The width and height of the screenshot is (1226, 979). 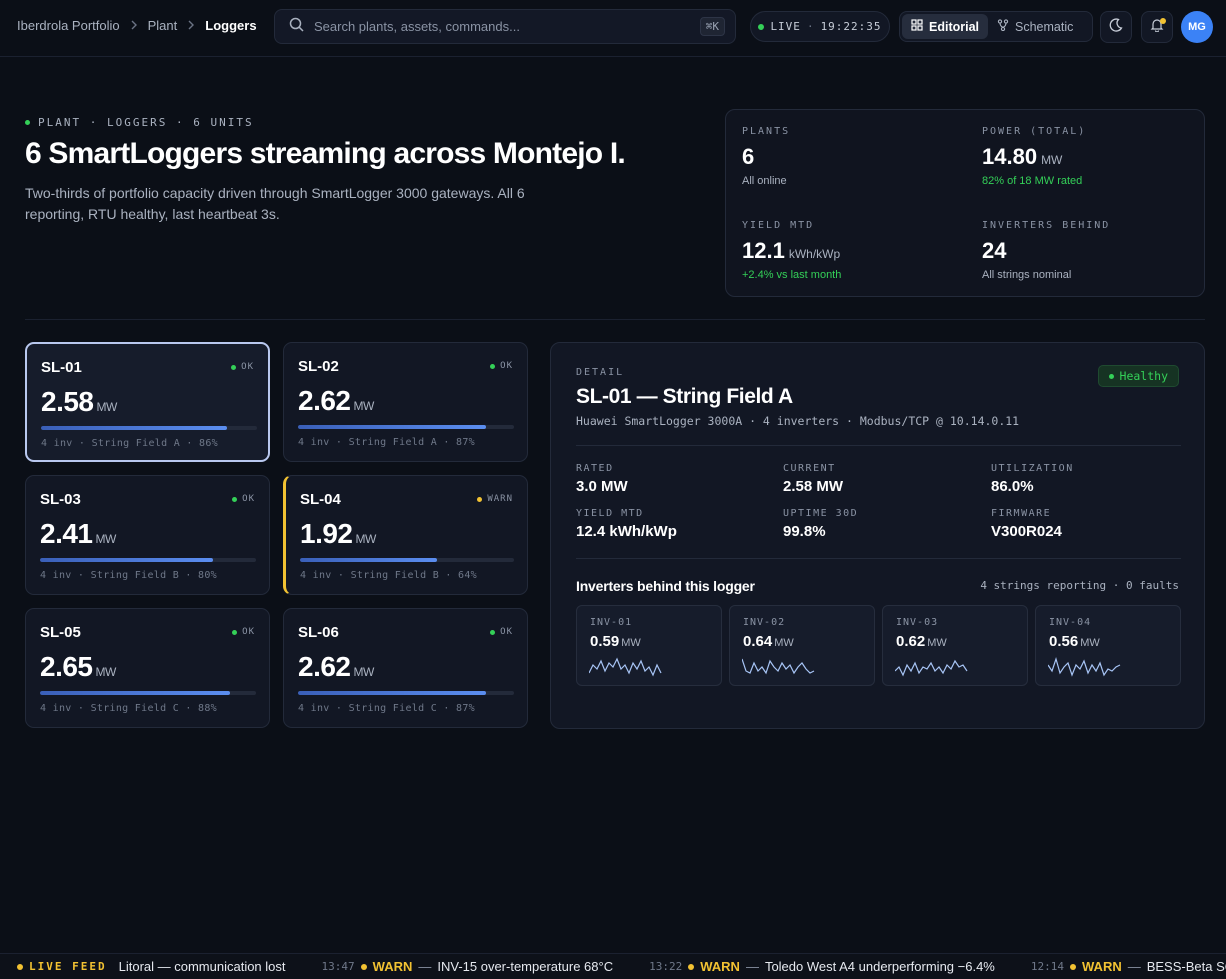 I want to click on inverter-power: 0.62 MW, so click(x=921, y=641).